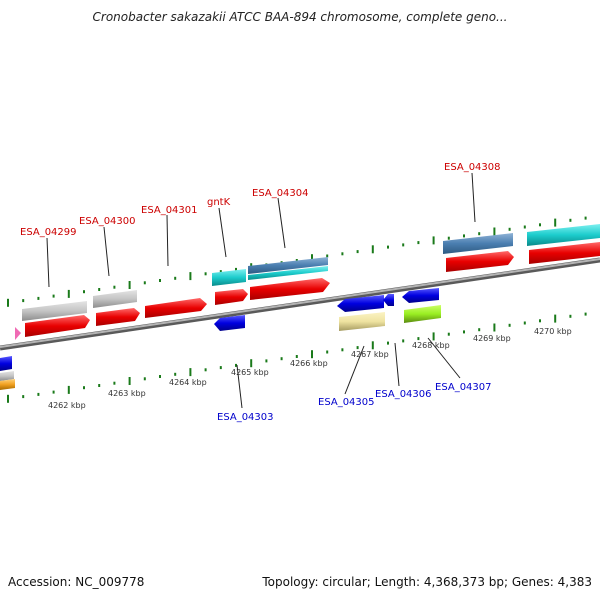 Image resolution: width=600 pixels, height=600 pixels. Describe the element at coordinates (564, 253) in the screenshot. I see `forward-arrow-edge` at that location.